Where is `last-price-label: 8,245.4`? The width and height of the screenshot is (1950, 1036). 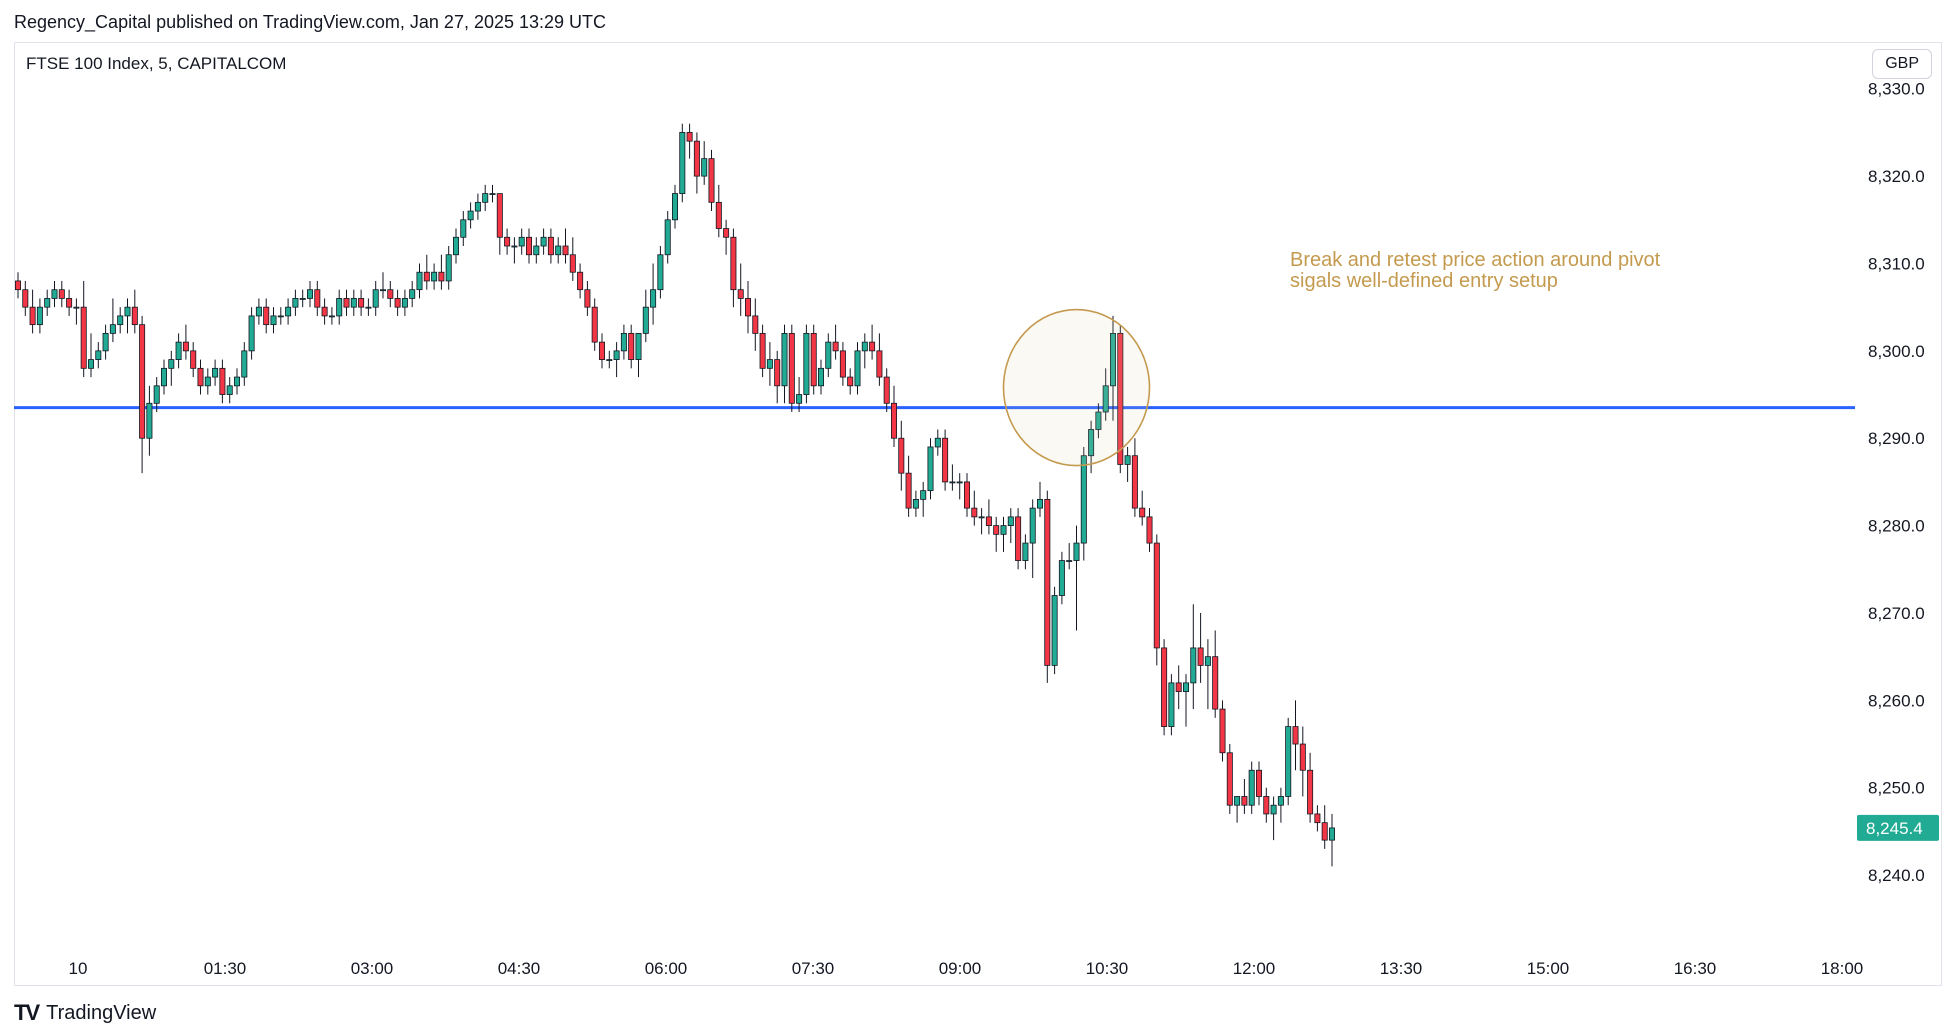
last-price-label: 8,245.4 is located at coordinates (1894, 828).